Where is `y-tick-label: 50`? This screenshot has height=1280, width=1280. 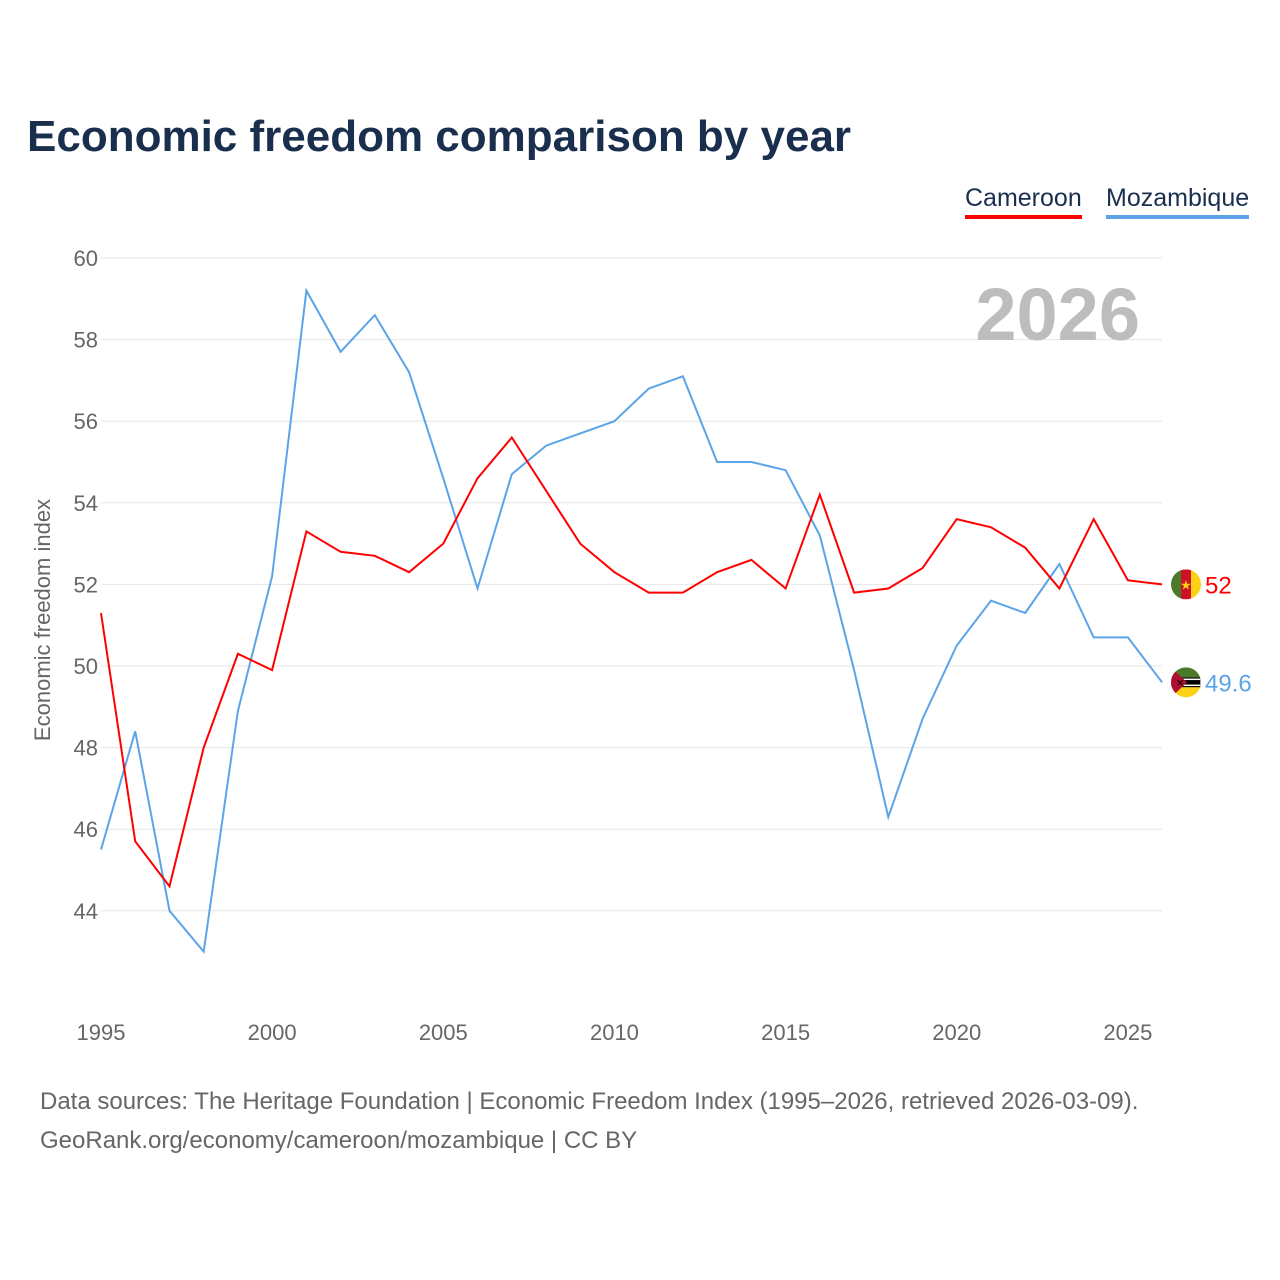 y-tick-label: 50 is located at coordinates (86, 666).